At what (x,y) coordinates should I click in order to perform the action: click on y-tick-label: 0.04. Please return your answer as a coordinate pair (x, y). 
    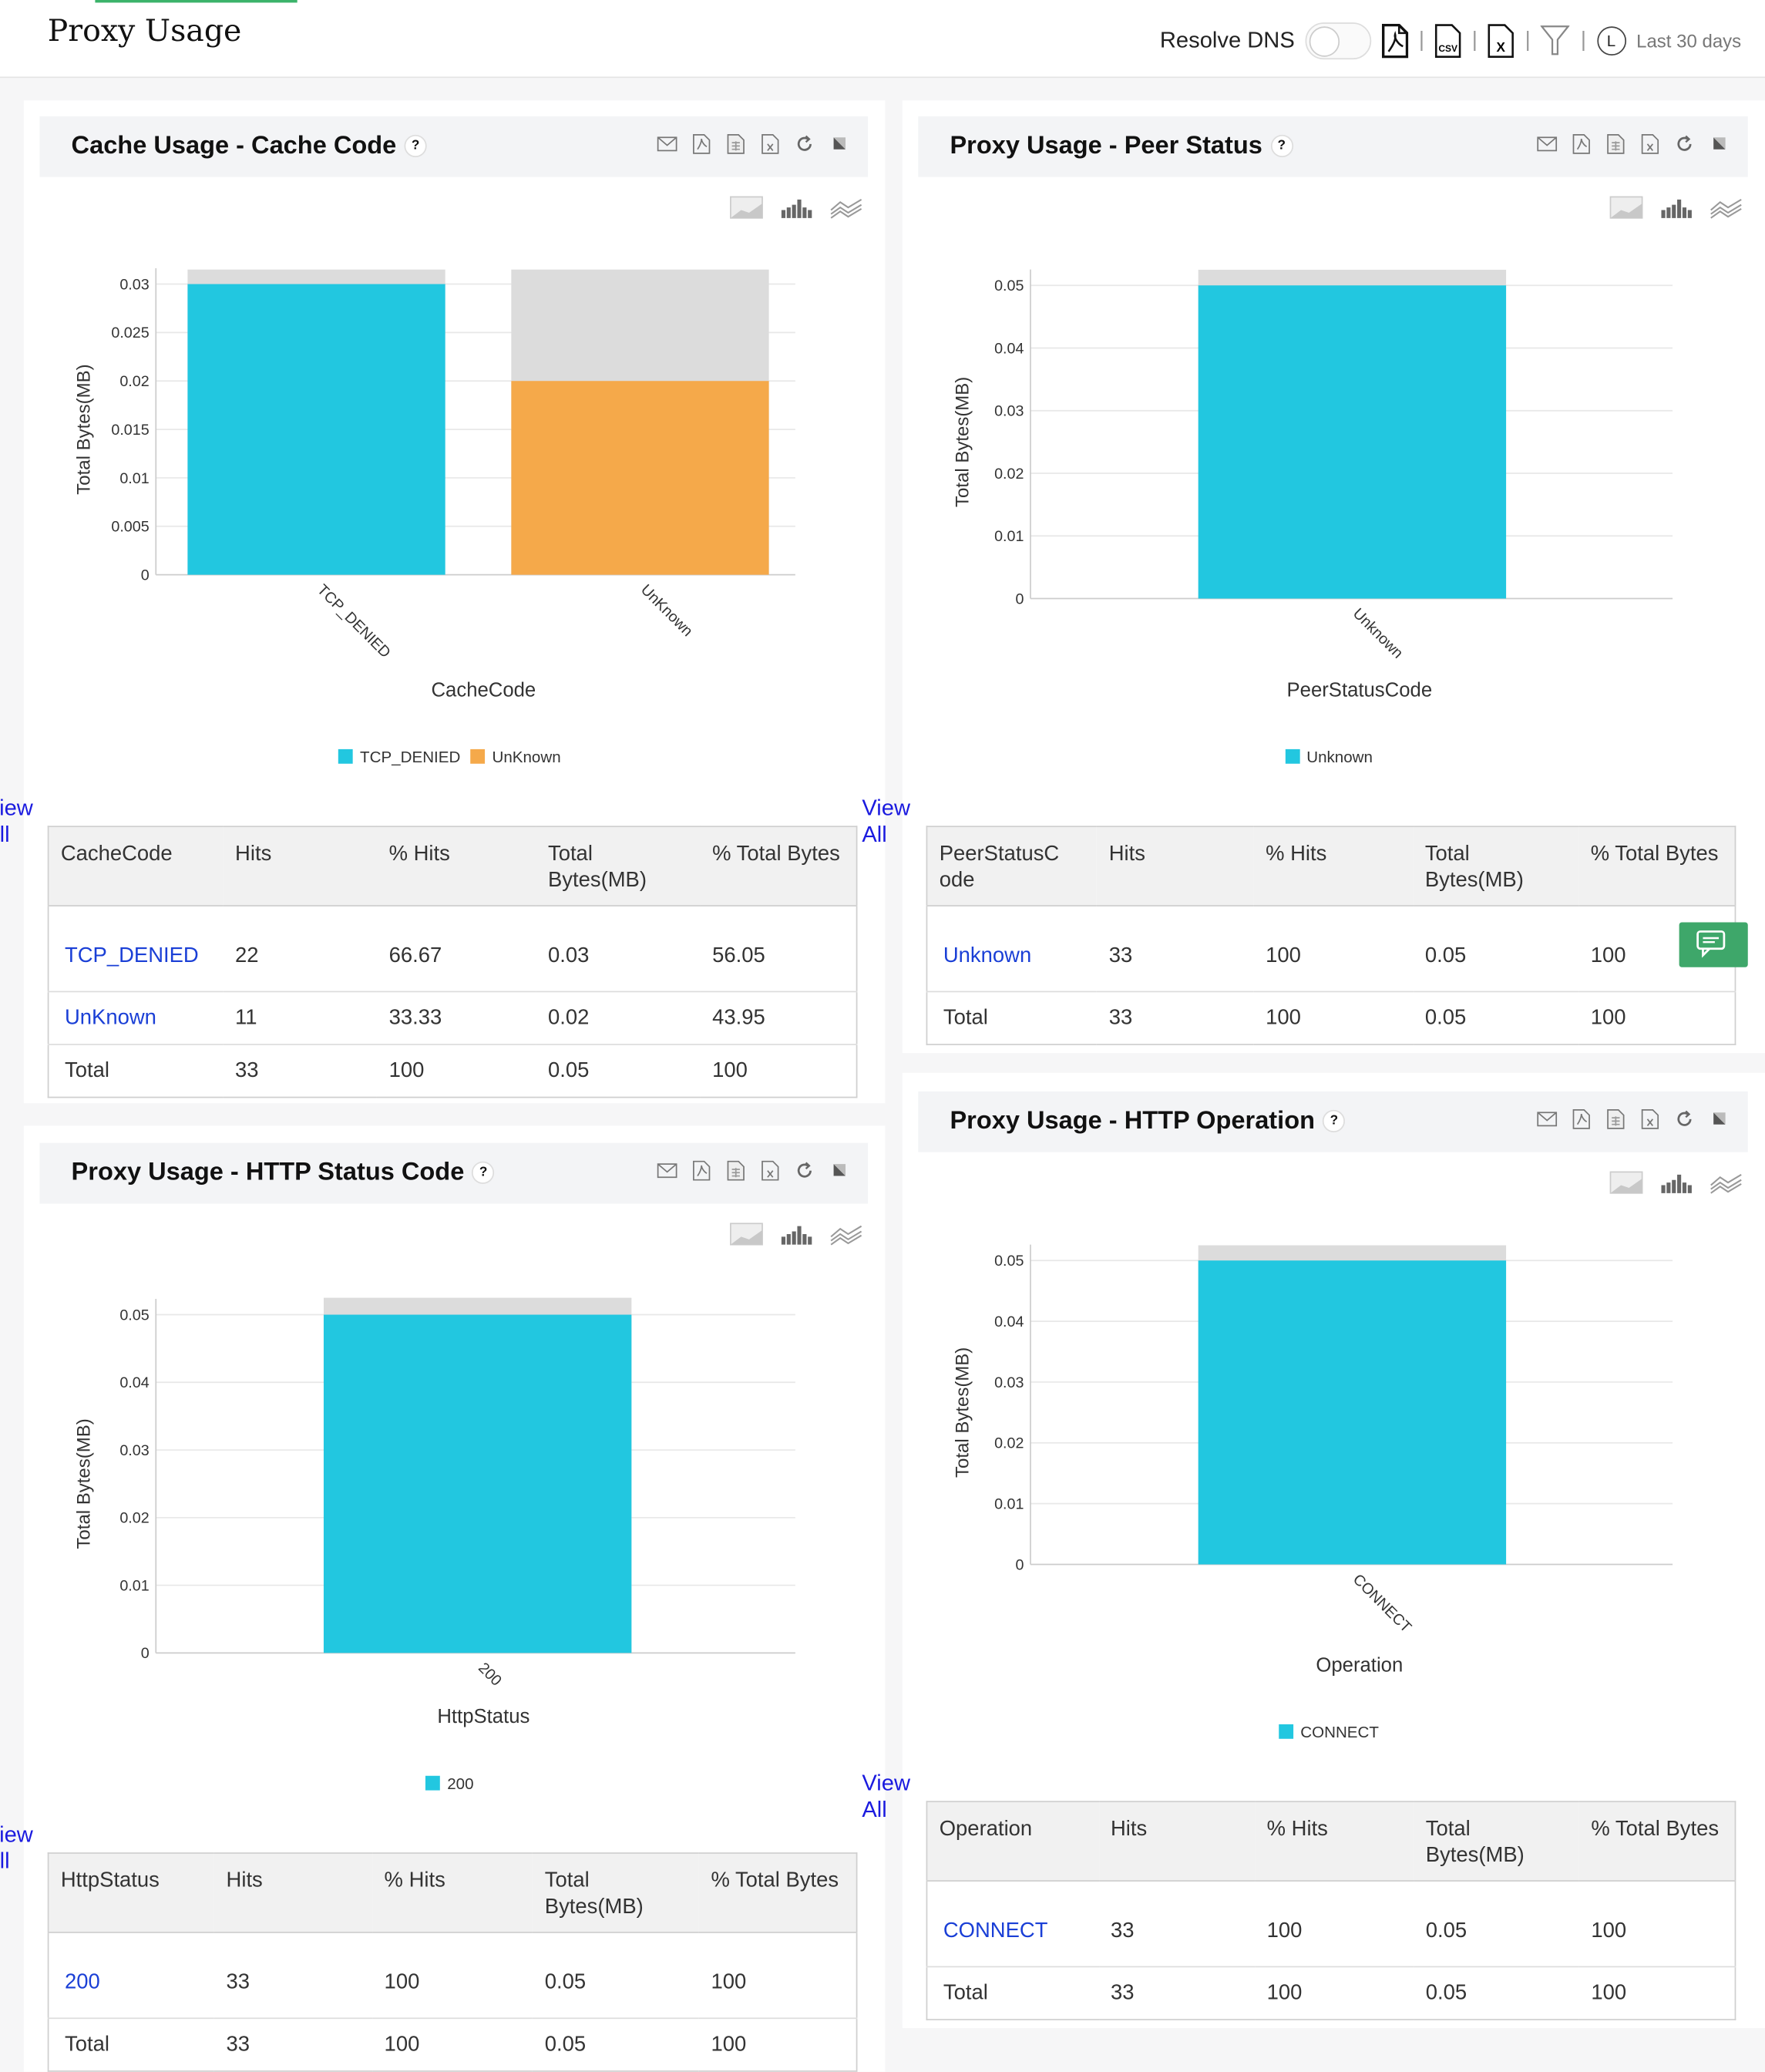
    Looking at the image, I should click on (1009, 349).